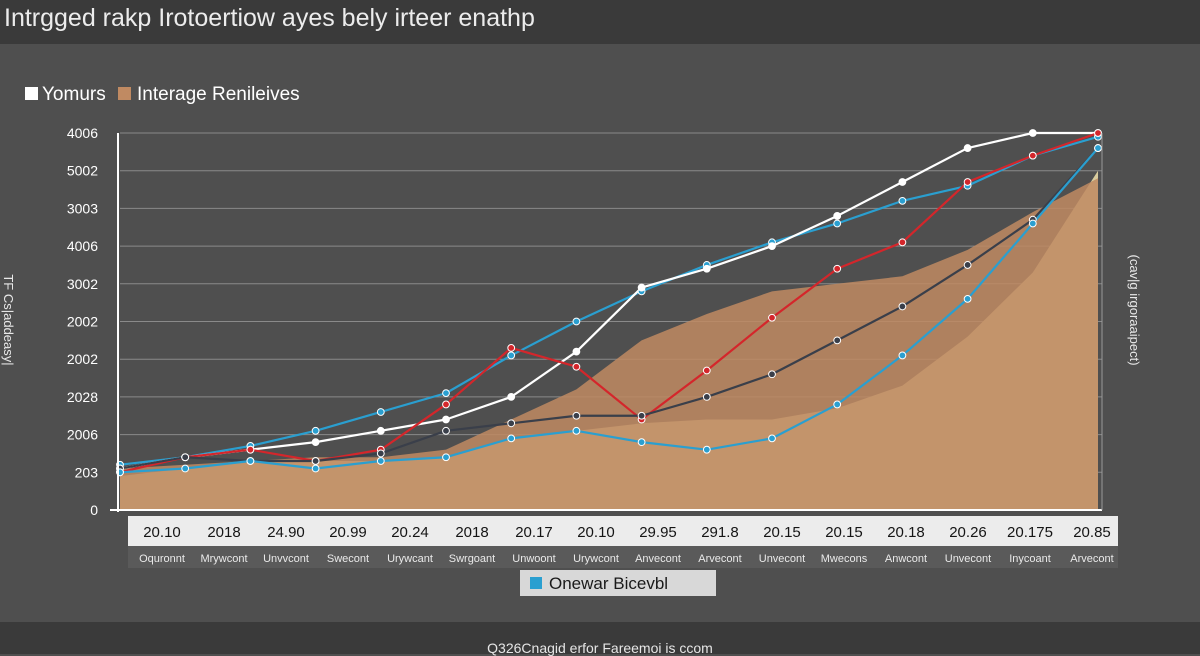 The width and height of the screenshot is (1200, 656). What do you see at coordinates (844, 559) in the screenshot?
I see `x-sub-label: Mwecons` at bounding box center [844, 559].